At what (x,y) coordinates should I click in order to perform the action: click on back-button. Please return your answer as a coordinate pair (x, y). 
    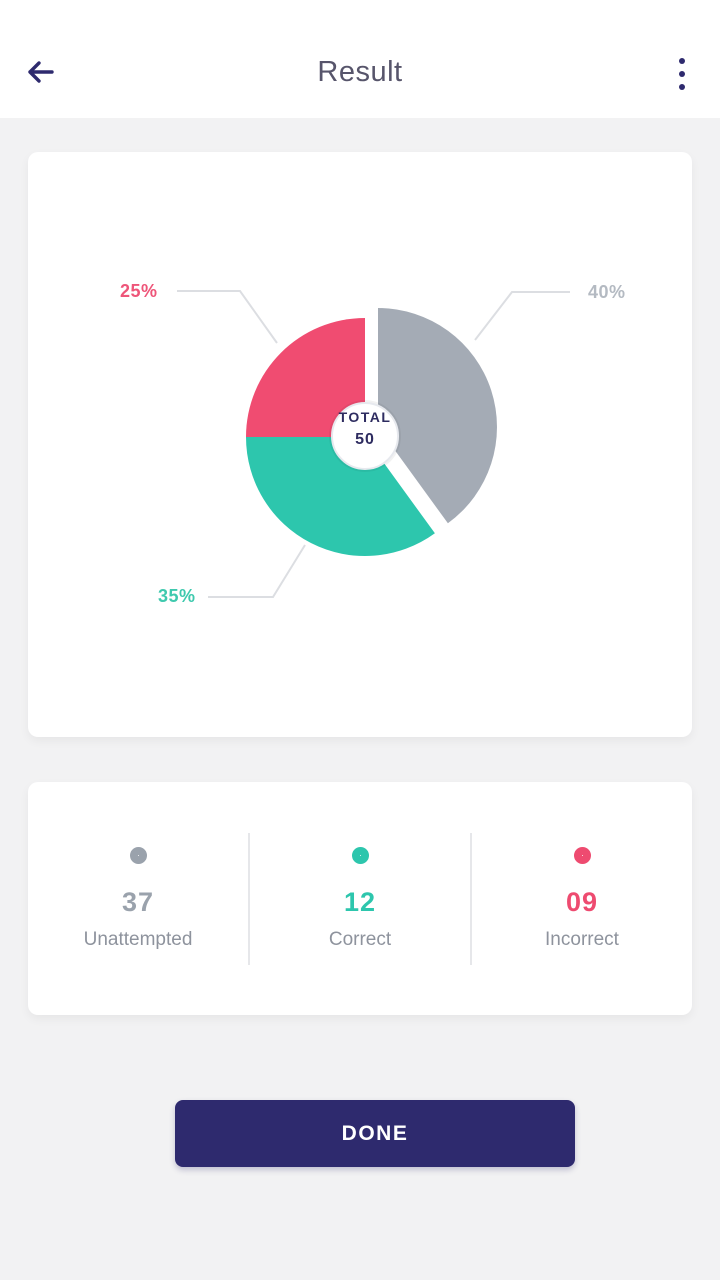
    Looking at the image, I should click on (40, 72).